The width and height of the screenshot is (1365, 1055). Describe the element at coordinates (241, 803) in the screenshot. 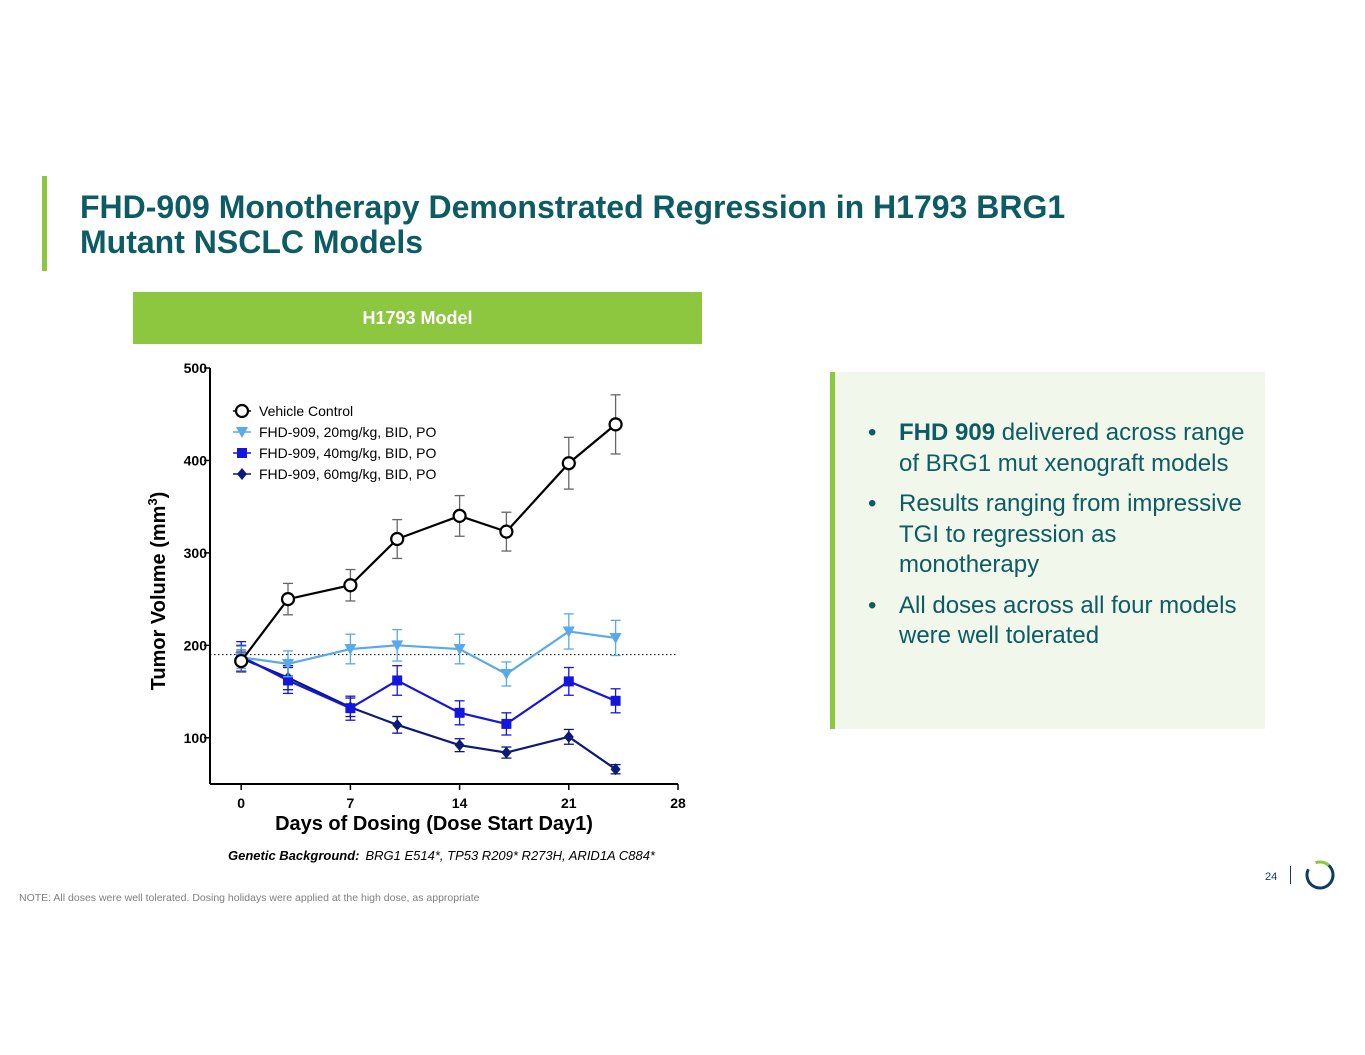

I see `x-tick-label: 0` at that location.